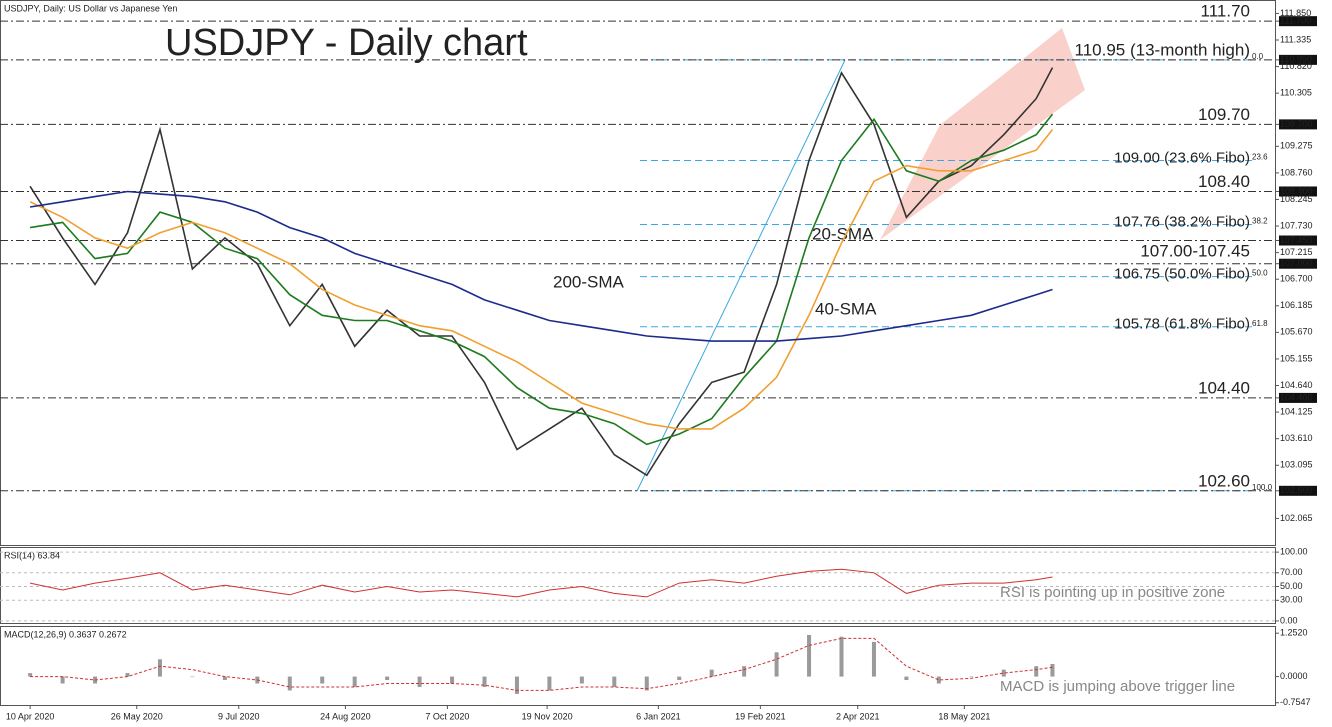 Image resolution: width=1332 pixels, height=727 pixels. What do you see at coordinates (1182, 157) in the screenshot?
I see `fibo-label: 109.00 (23.6% Fibo)` at bounding box center [1182, 157].